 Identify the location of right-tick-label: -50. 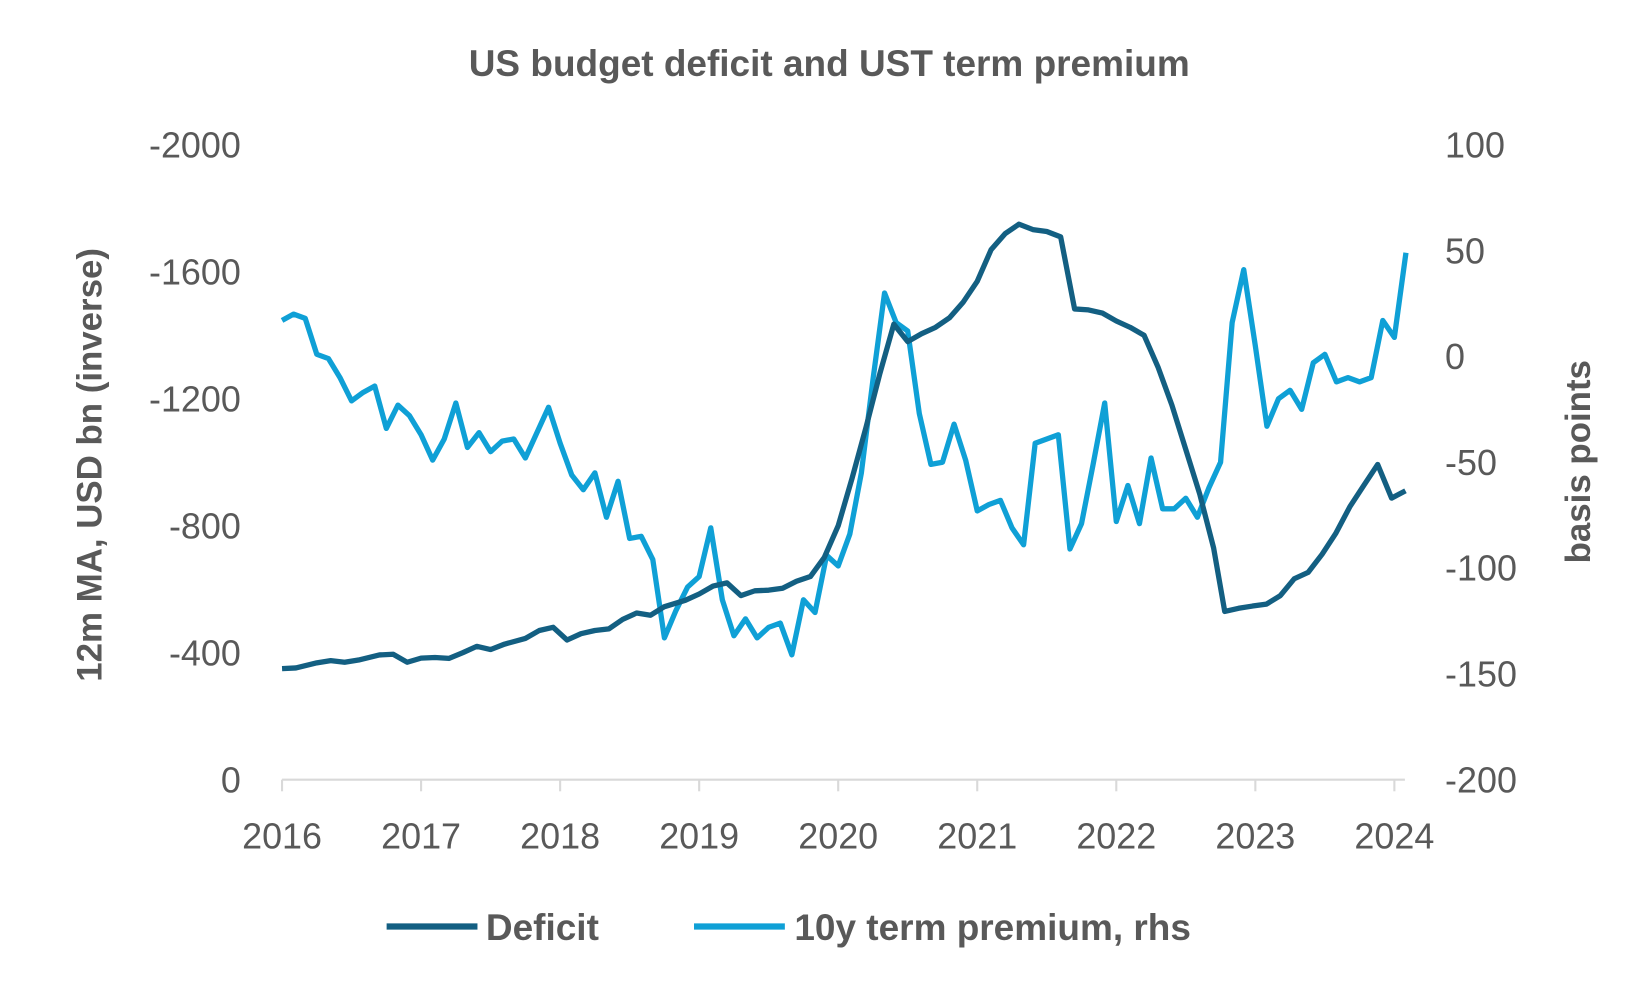
(1471, 462).